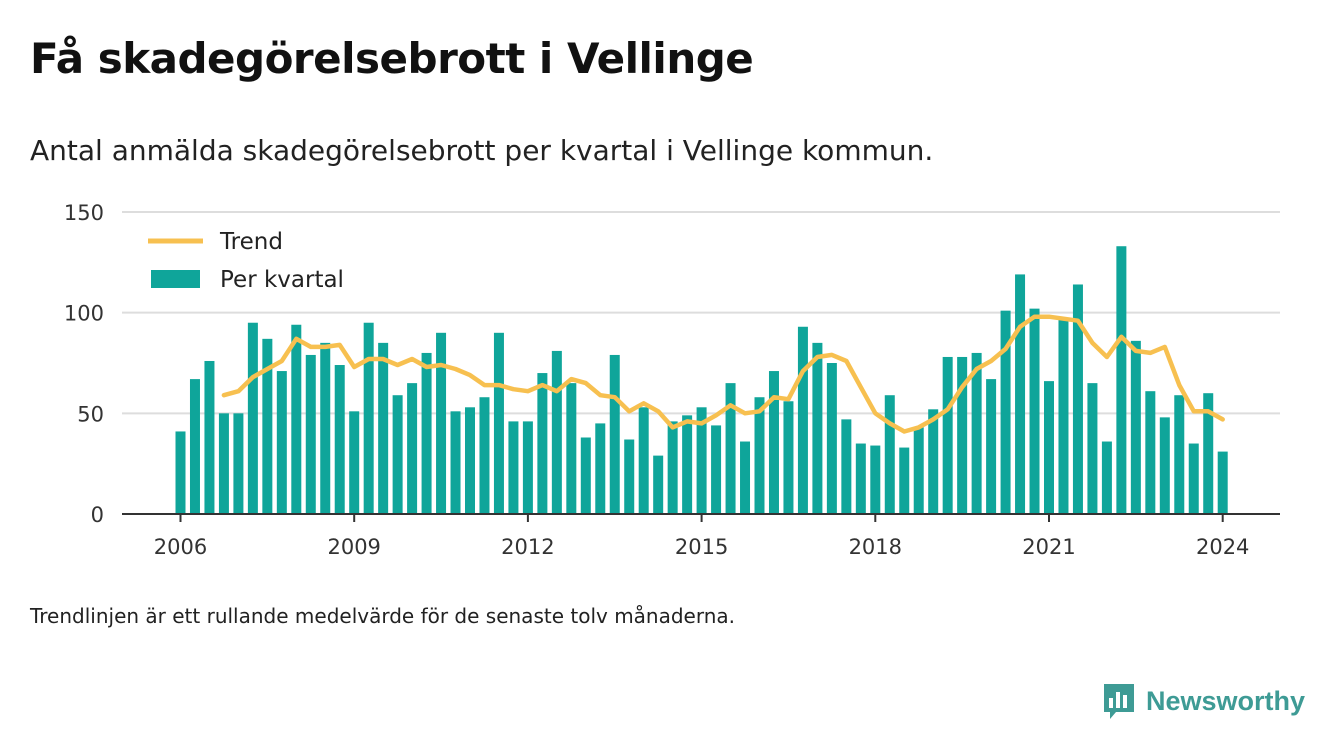  Describe the element at coordinates (1222, 547) in the screenshot. I see `x-tick-label: 2024` at that location.